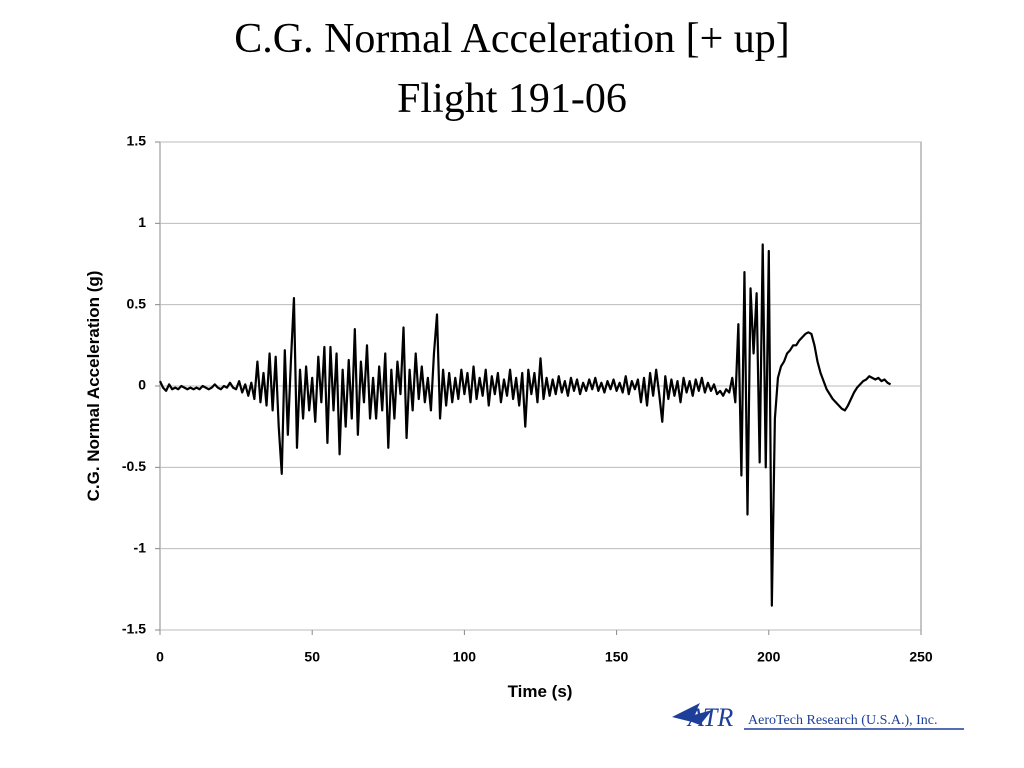 This screenshot has height=768, width=1024. I want to click on x-tick-label: 150, so click(617, 657).